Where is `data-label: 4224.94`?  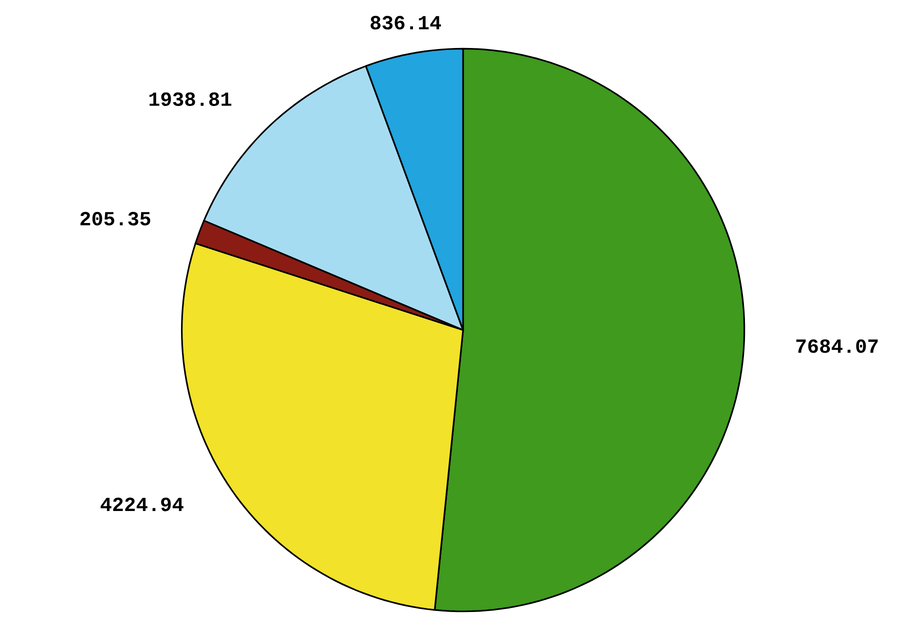 data-label: 4224.94 is located at coordinates (142, 505).